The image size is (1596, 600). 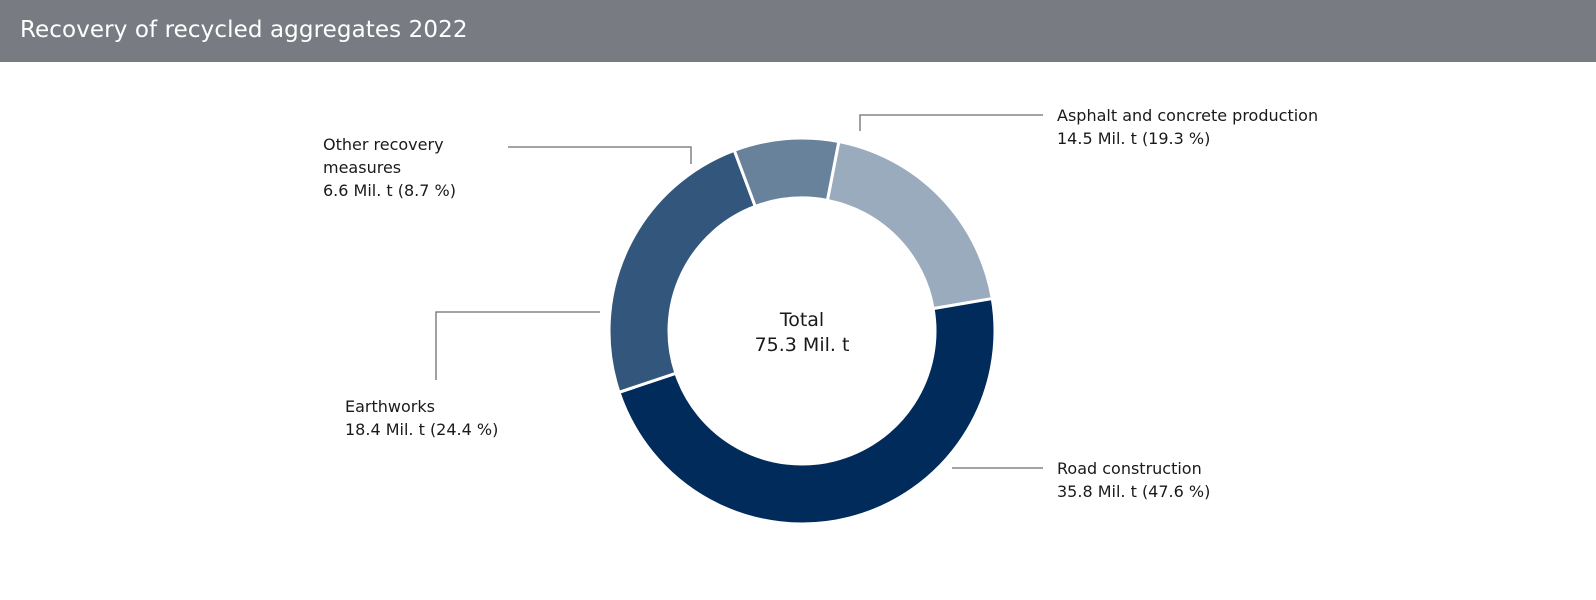 What do you see at coordinates (786, 172) in the screenshot?
I see `slice-other-recovery` at bounding box center [786, 172].